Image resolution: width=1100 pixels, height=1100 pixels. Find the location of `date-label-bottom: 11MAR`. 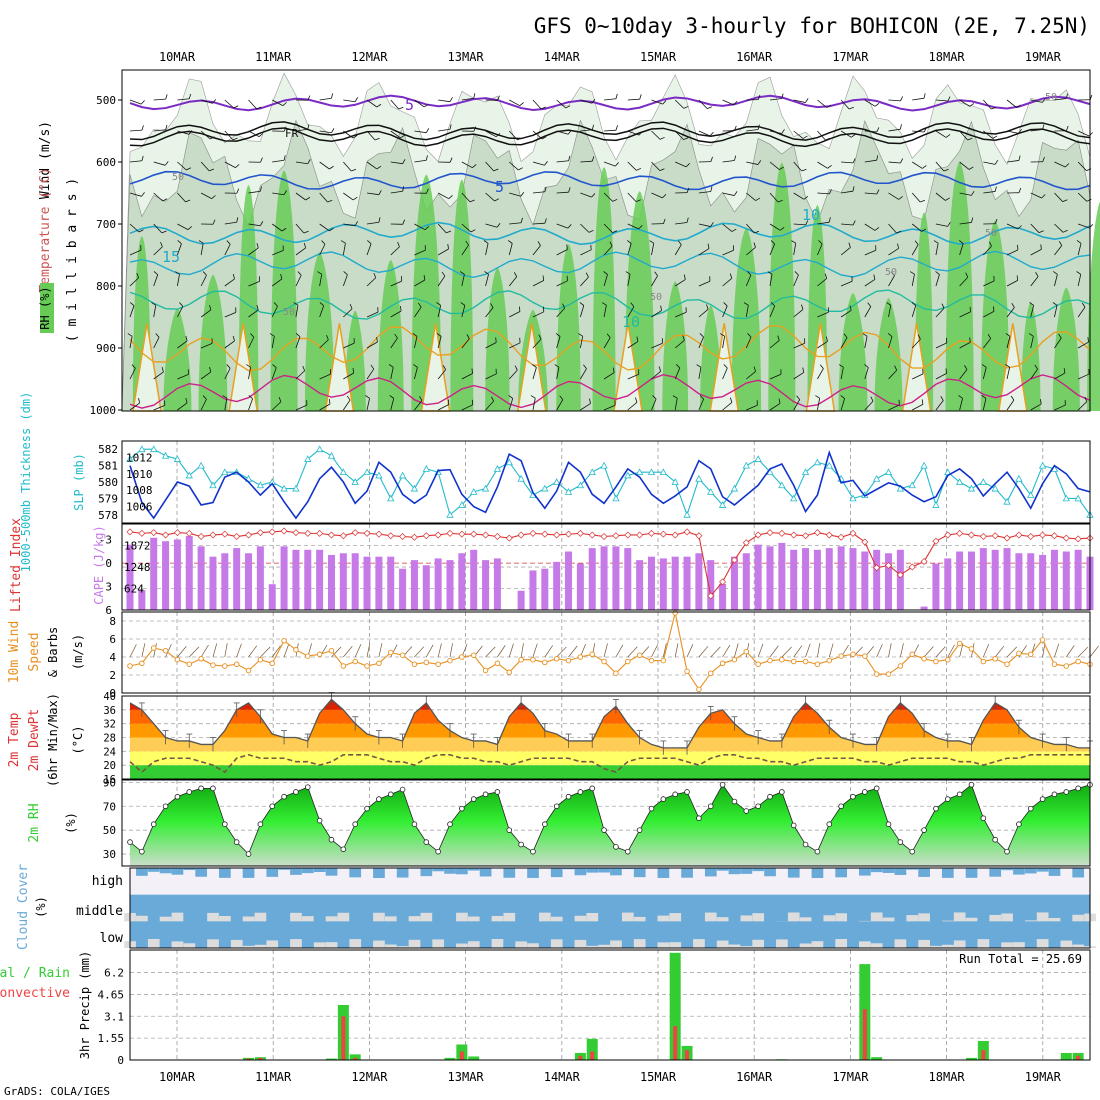

date-label-bottom: 11MAR is located at coordinates (273, 1077).